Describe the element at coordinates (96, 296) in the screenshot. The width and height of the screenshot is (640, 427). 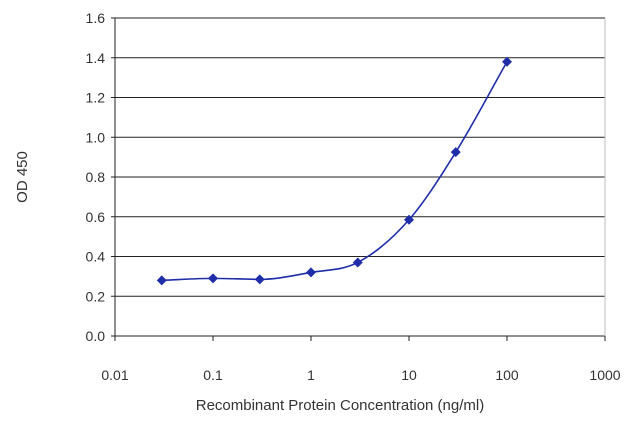
I see `y-tick-label: 0.2` at that location.